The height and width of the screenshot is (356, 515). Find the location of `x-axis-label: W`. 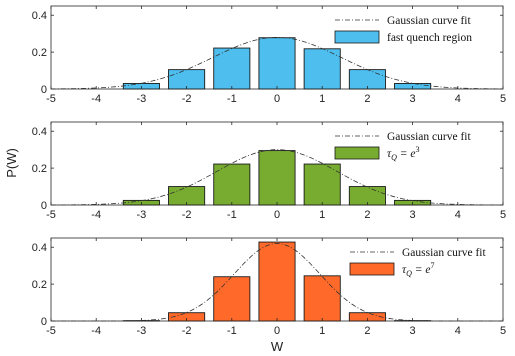

x-axis-label: W is located at coordinates (277, 346).